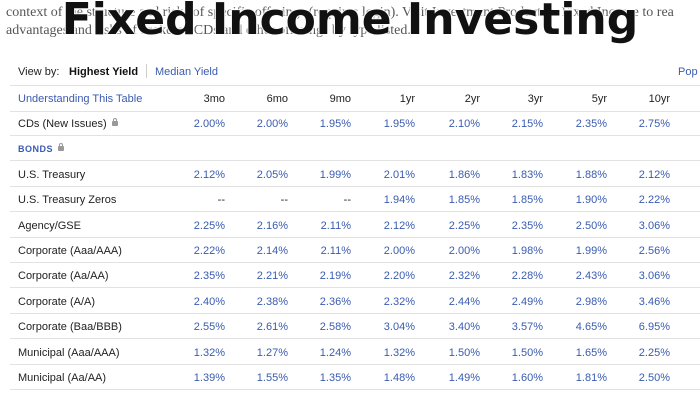 The width and height of the screenshot is (700, 400). What do you see at coordinates (527, 301) in the screenshot?
I see `yield-cell: 2.49%` at bounding box center [527, 301].